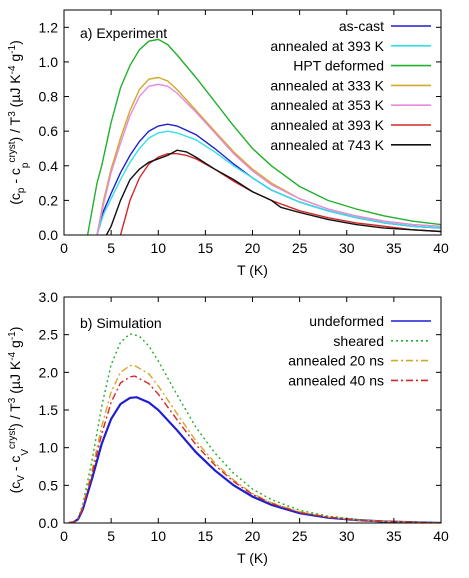 This screenshot has width=469, height=578. I want to click on y-axis-label: (cV - cVcryst) / T3 (µJ K-4 g-1), so click(19, 410).